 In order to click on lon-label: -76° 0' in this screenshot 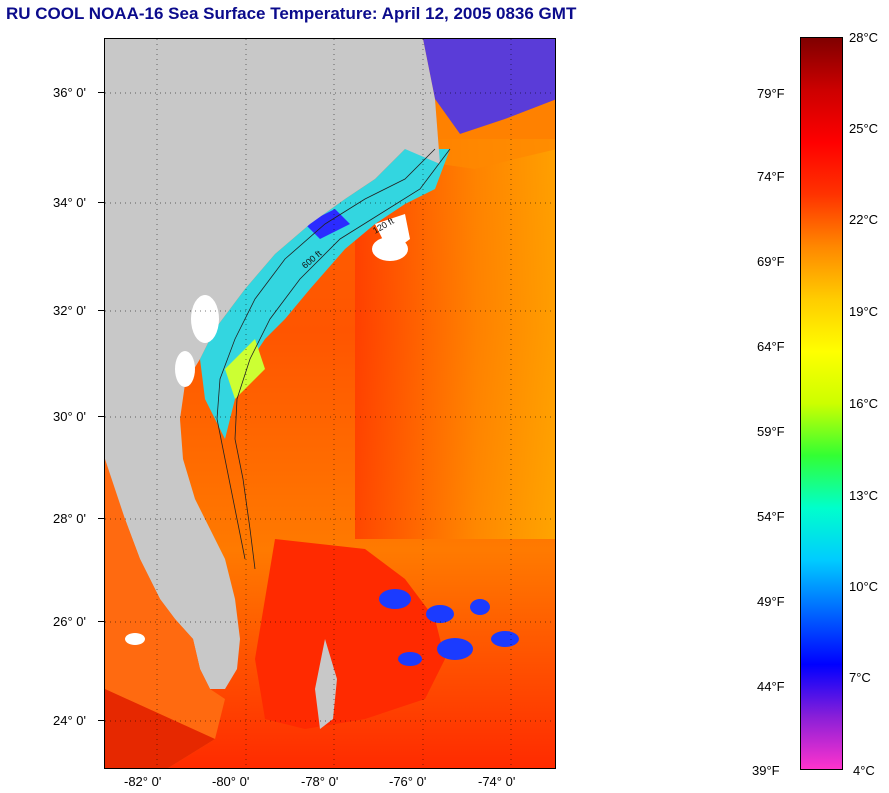, I will do `click(408, 781)`.